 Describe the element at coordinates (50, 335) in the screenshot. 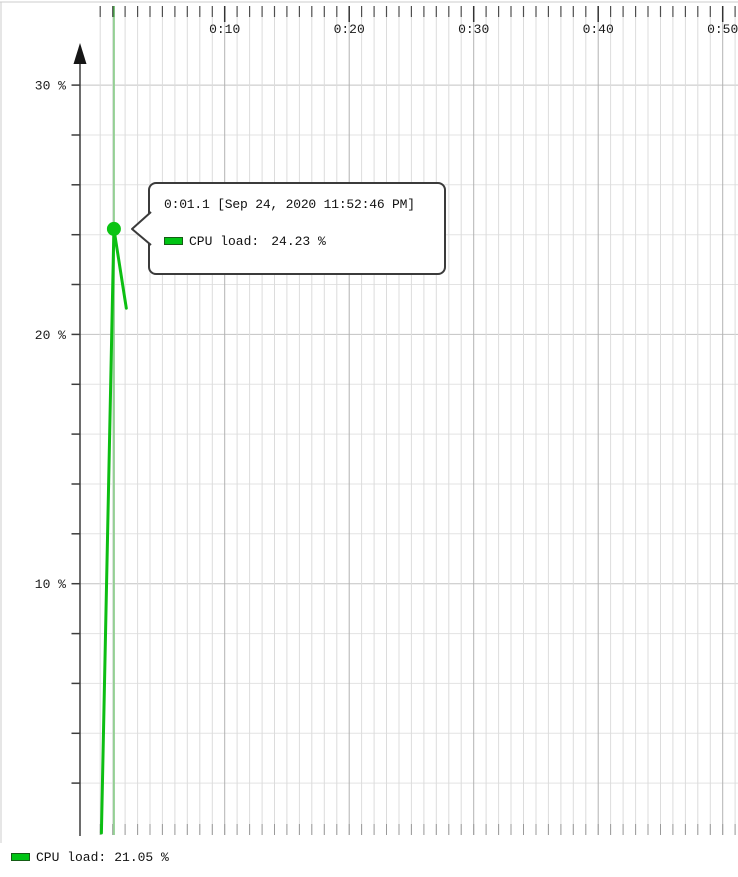

I see `y-axis-label: 20 %` at that location.